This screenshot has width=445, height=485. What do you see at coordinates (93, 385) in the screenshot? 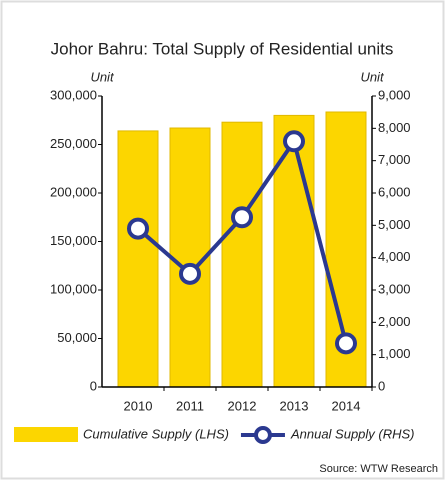
I see `y-tick-label: 0` at bounding box center [93, 385].